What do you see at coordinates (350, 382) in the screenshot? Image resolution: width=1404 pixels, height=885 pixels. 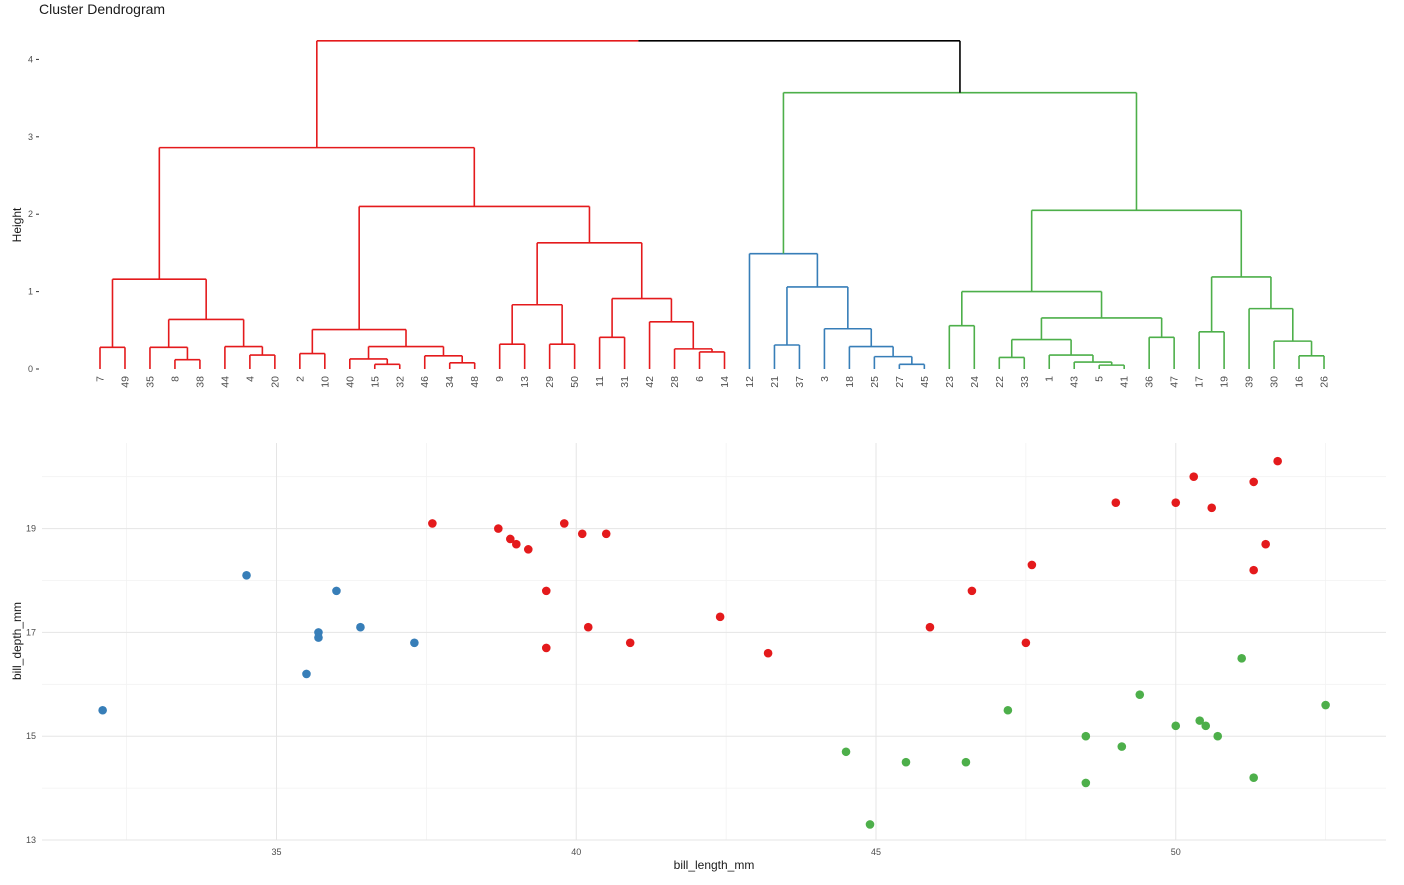 I see `leaf-label: 40` at bounding box center [350, 382].